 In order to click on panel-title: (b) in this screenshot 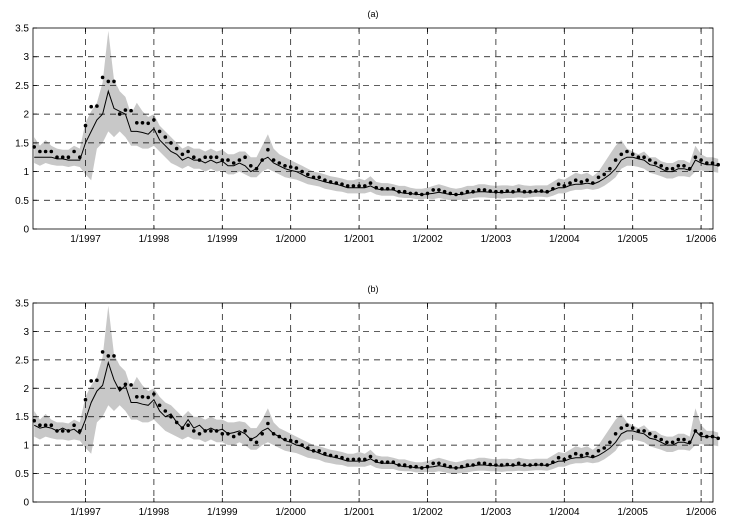, I will do `click(373, 289)`.